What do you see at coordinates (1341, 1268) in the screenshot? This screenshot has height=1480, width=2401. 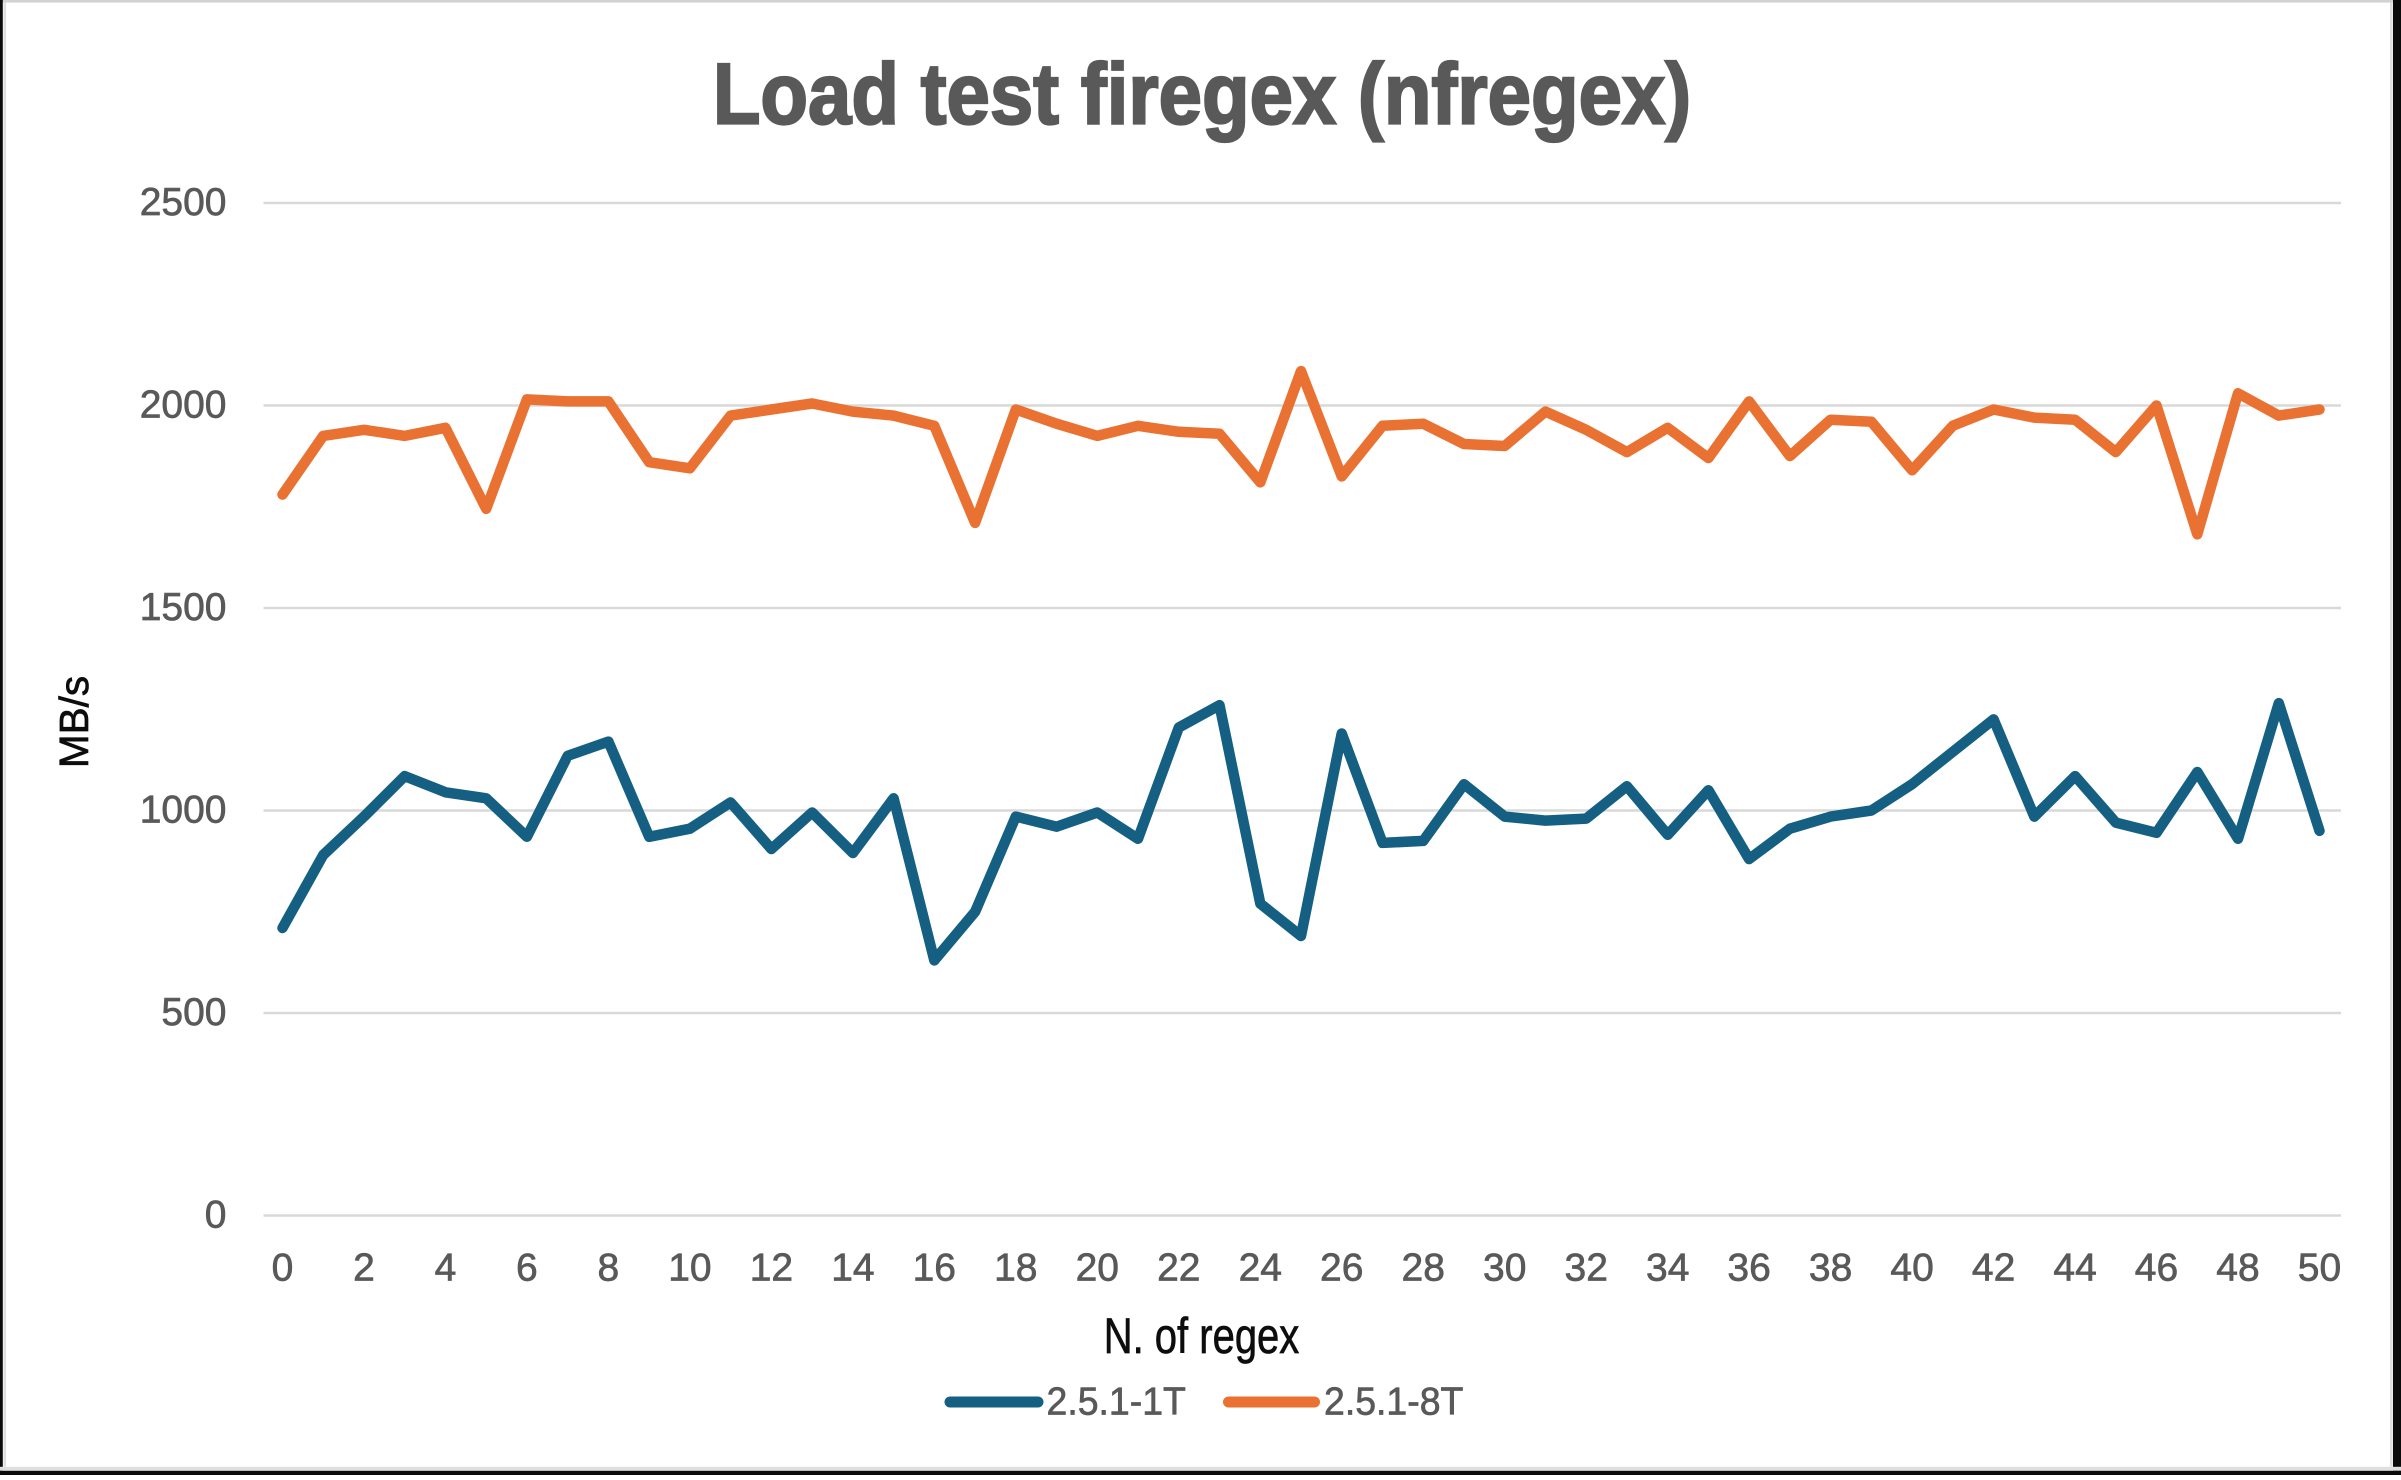 I see `svg-text: 26` at bounding box center [1341, 1268].